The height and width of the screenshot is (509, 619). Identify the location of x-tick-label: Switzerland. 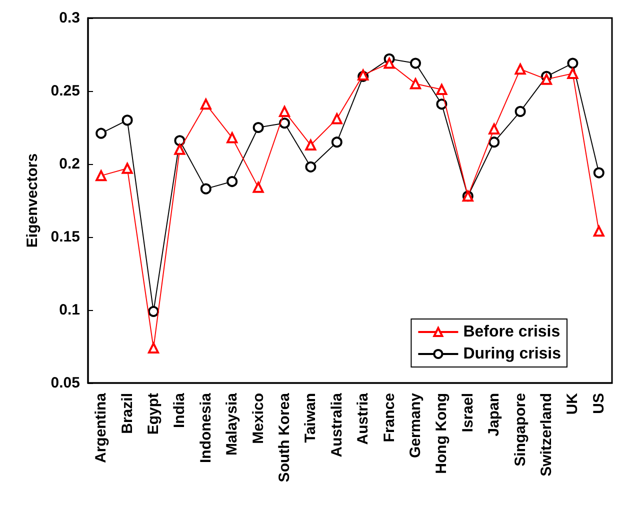
(546, 434).